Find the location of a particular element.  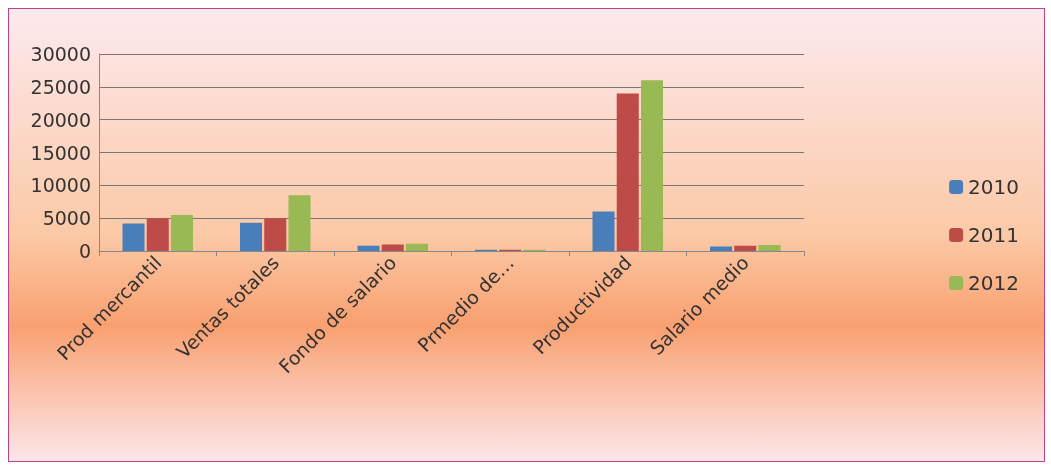

legend-label: 2011 is located at coordinates (994, 235).